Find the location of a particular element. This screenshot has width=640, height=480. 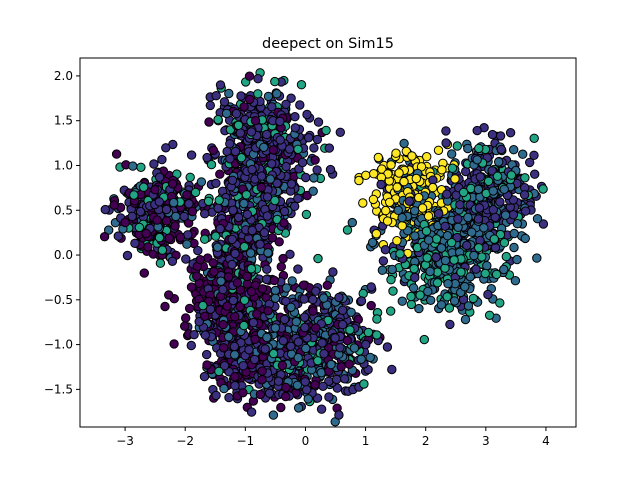

y-tick-label: 0.0 is located at coordinates (63, 255).